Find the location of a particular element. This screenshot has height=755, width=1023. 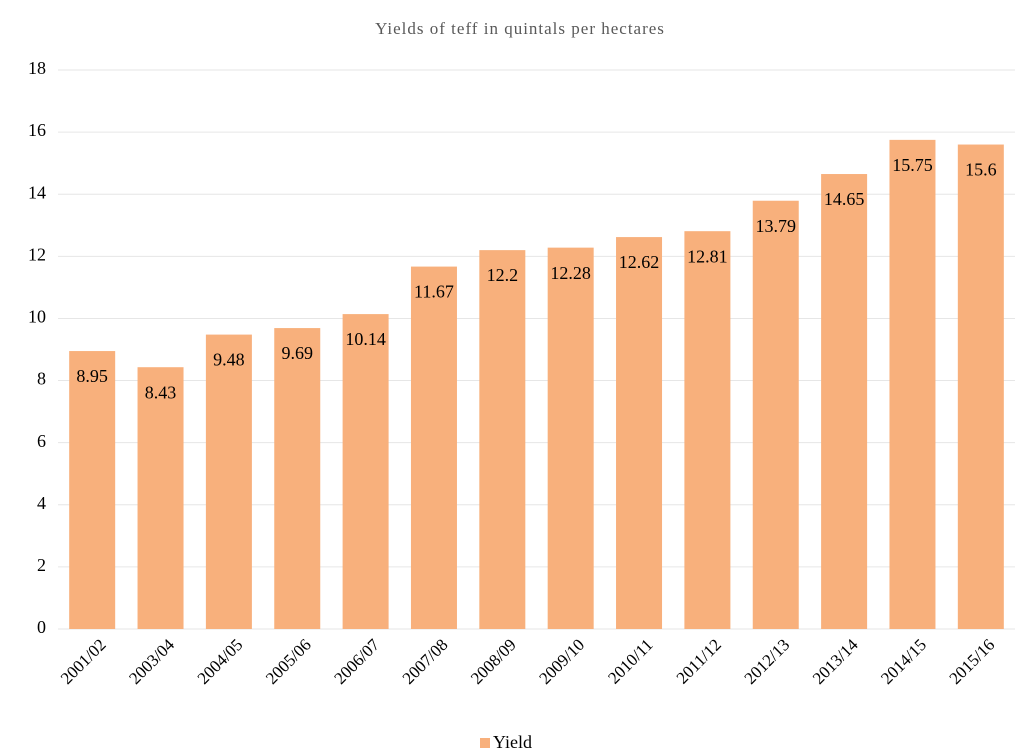

data-label: 11.67 is located at coordinates (434, 292).